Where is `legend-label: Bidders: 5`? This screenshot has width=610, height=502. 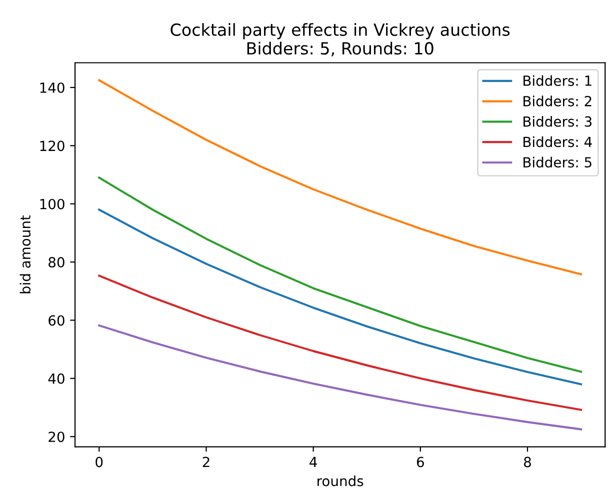
legend-label: Bidders: 5 is located at coordinates (558, 162).